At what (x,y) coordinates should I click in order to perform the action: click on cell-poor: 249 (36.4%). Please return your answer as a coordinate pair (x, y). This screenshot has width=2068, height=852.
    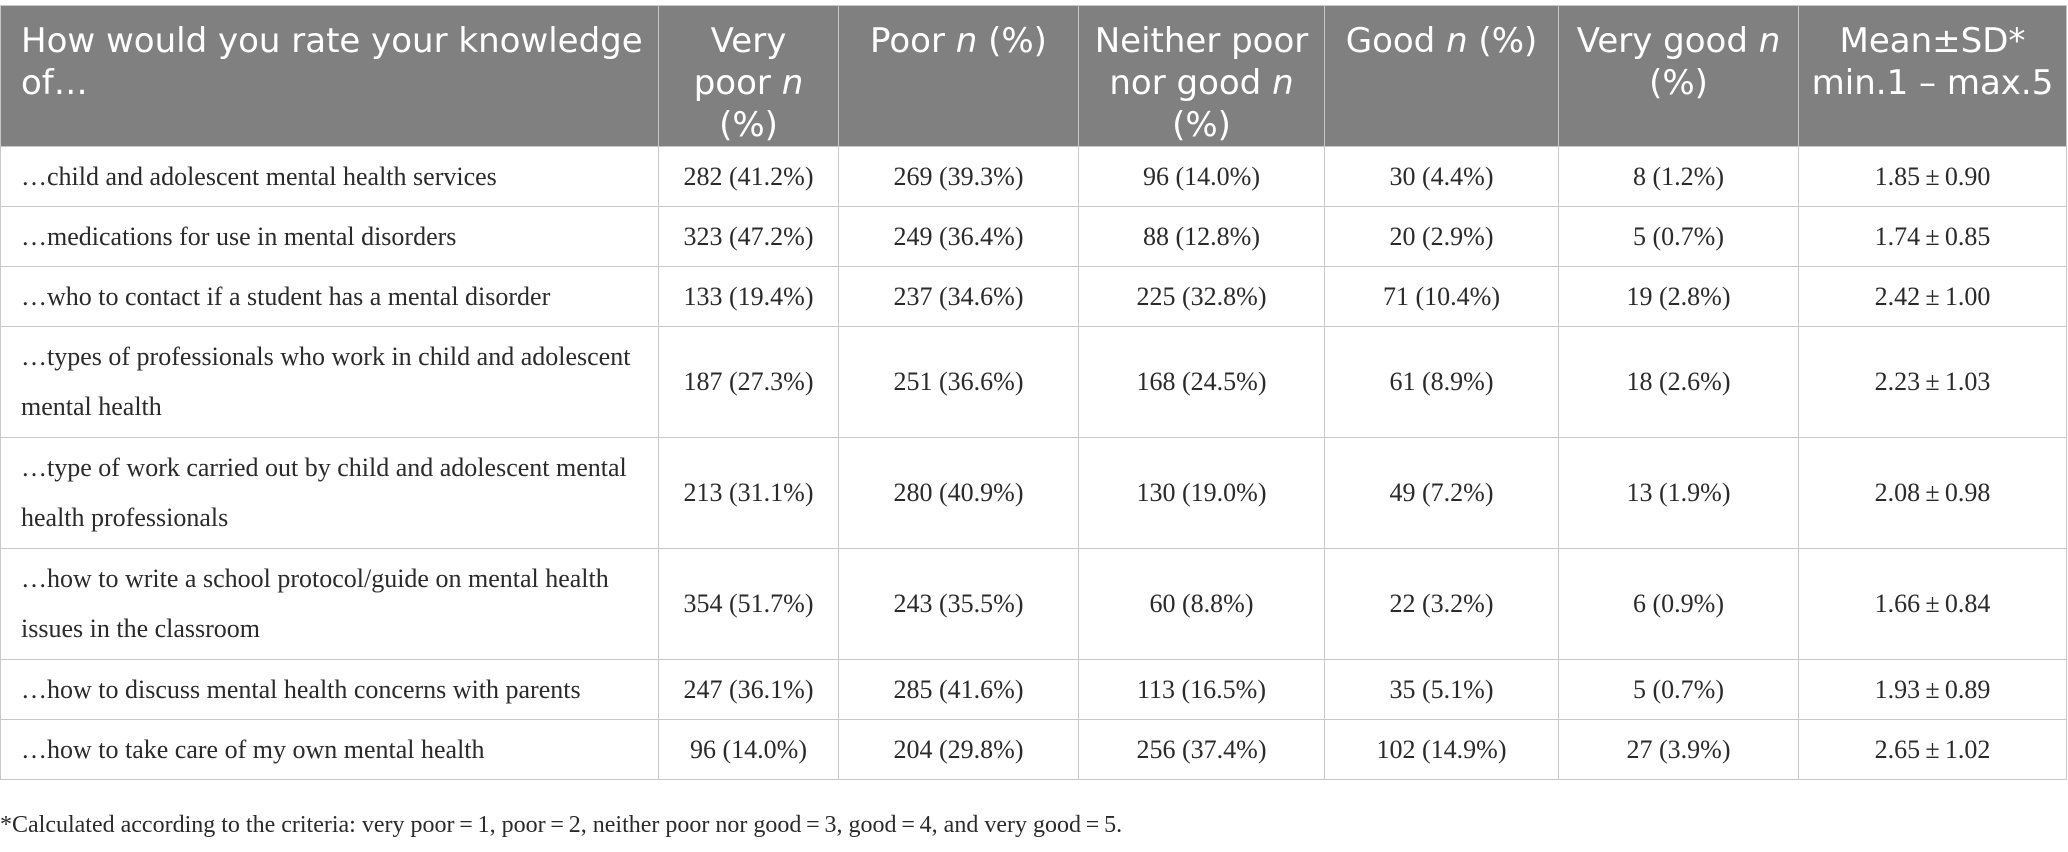
    Looking at the image, I should click on (958, 236).